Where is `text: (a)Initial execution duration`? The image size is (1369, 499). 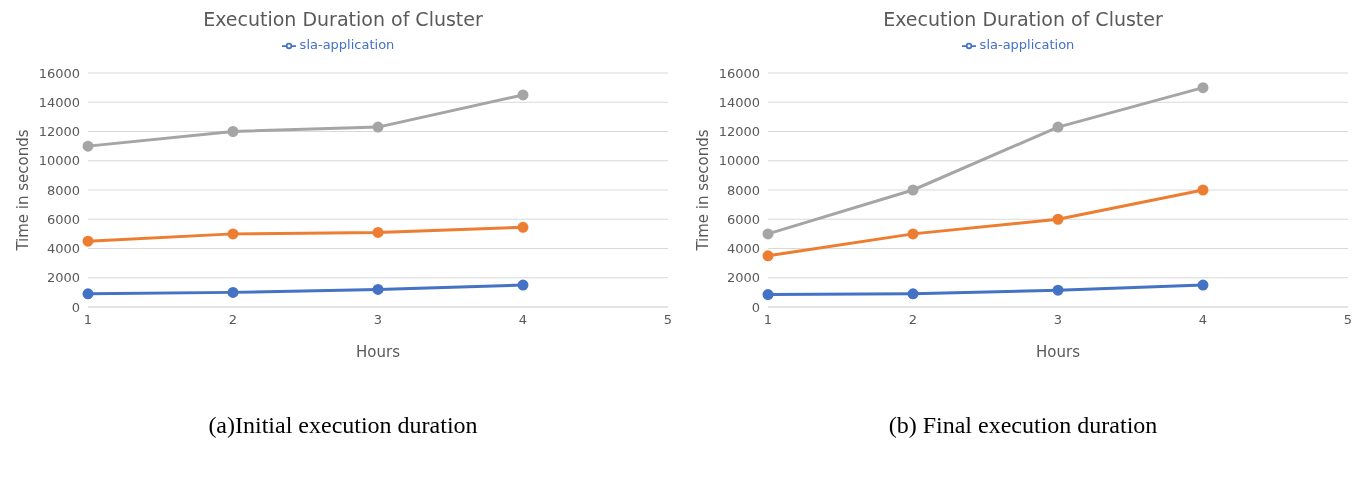 text: (a)Initial execution duration is located at coordinates (343, 425).